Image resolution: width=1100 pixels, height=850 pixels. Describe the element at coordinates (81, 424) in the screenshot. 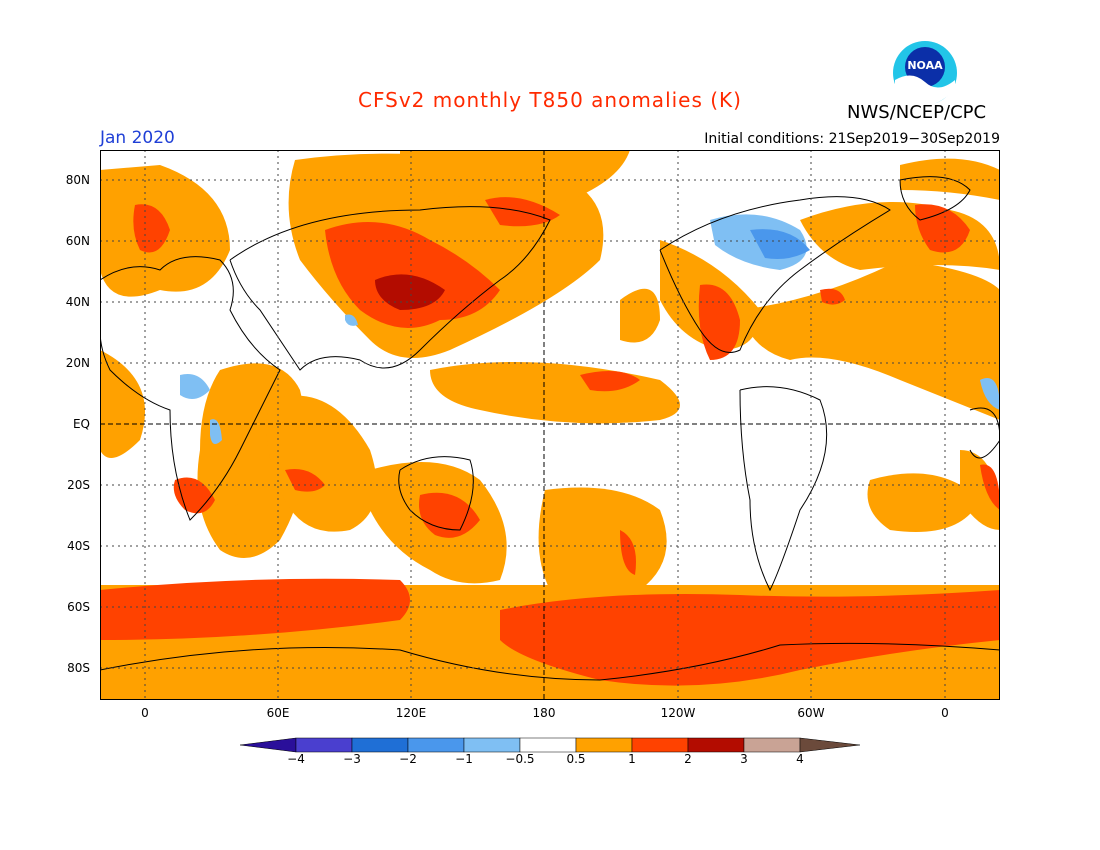

I see `lat-label-eq: EQ` at that location.